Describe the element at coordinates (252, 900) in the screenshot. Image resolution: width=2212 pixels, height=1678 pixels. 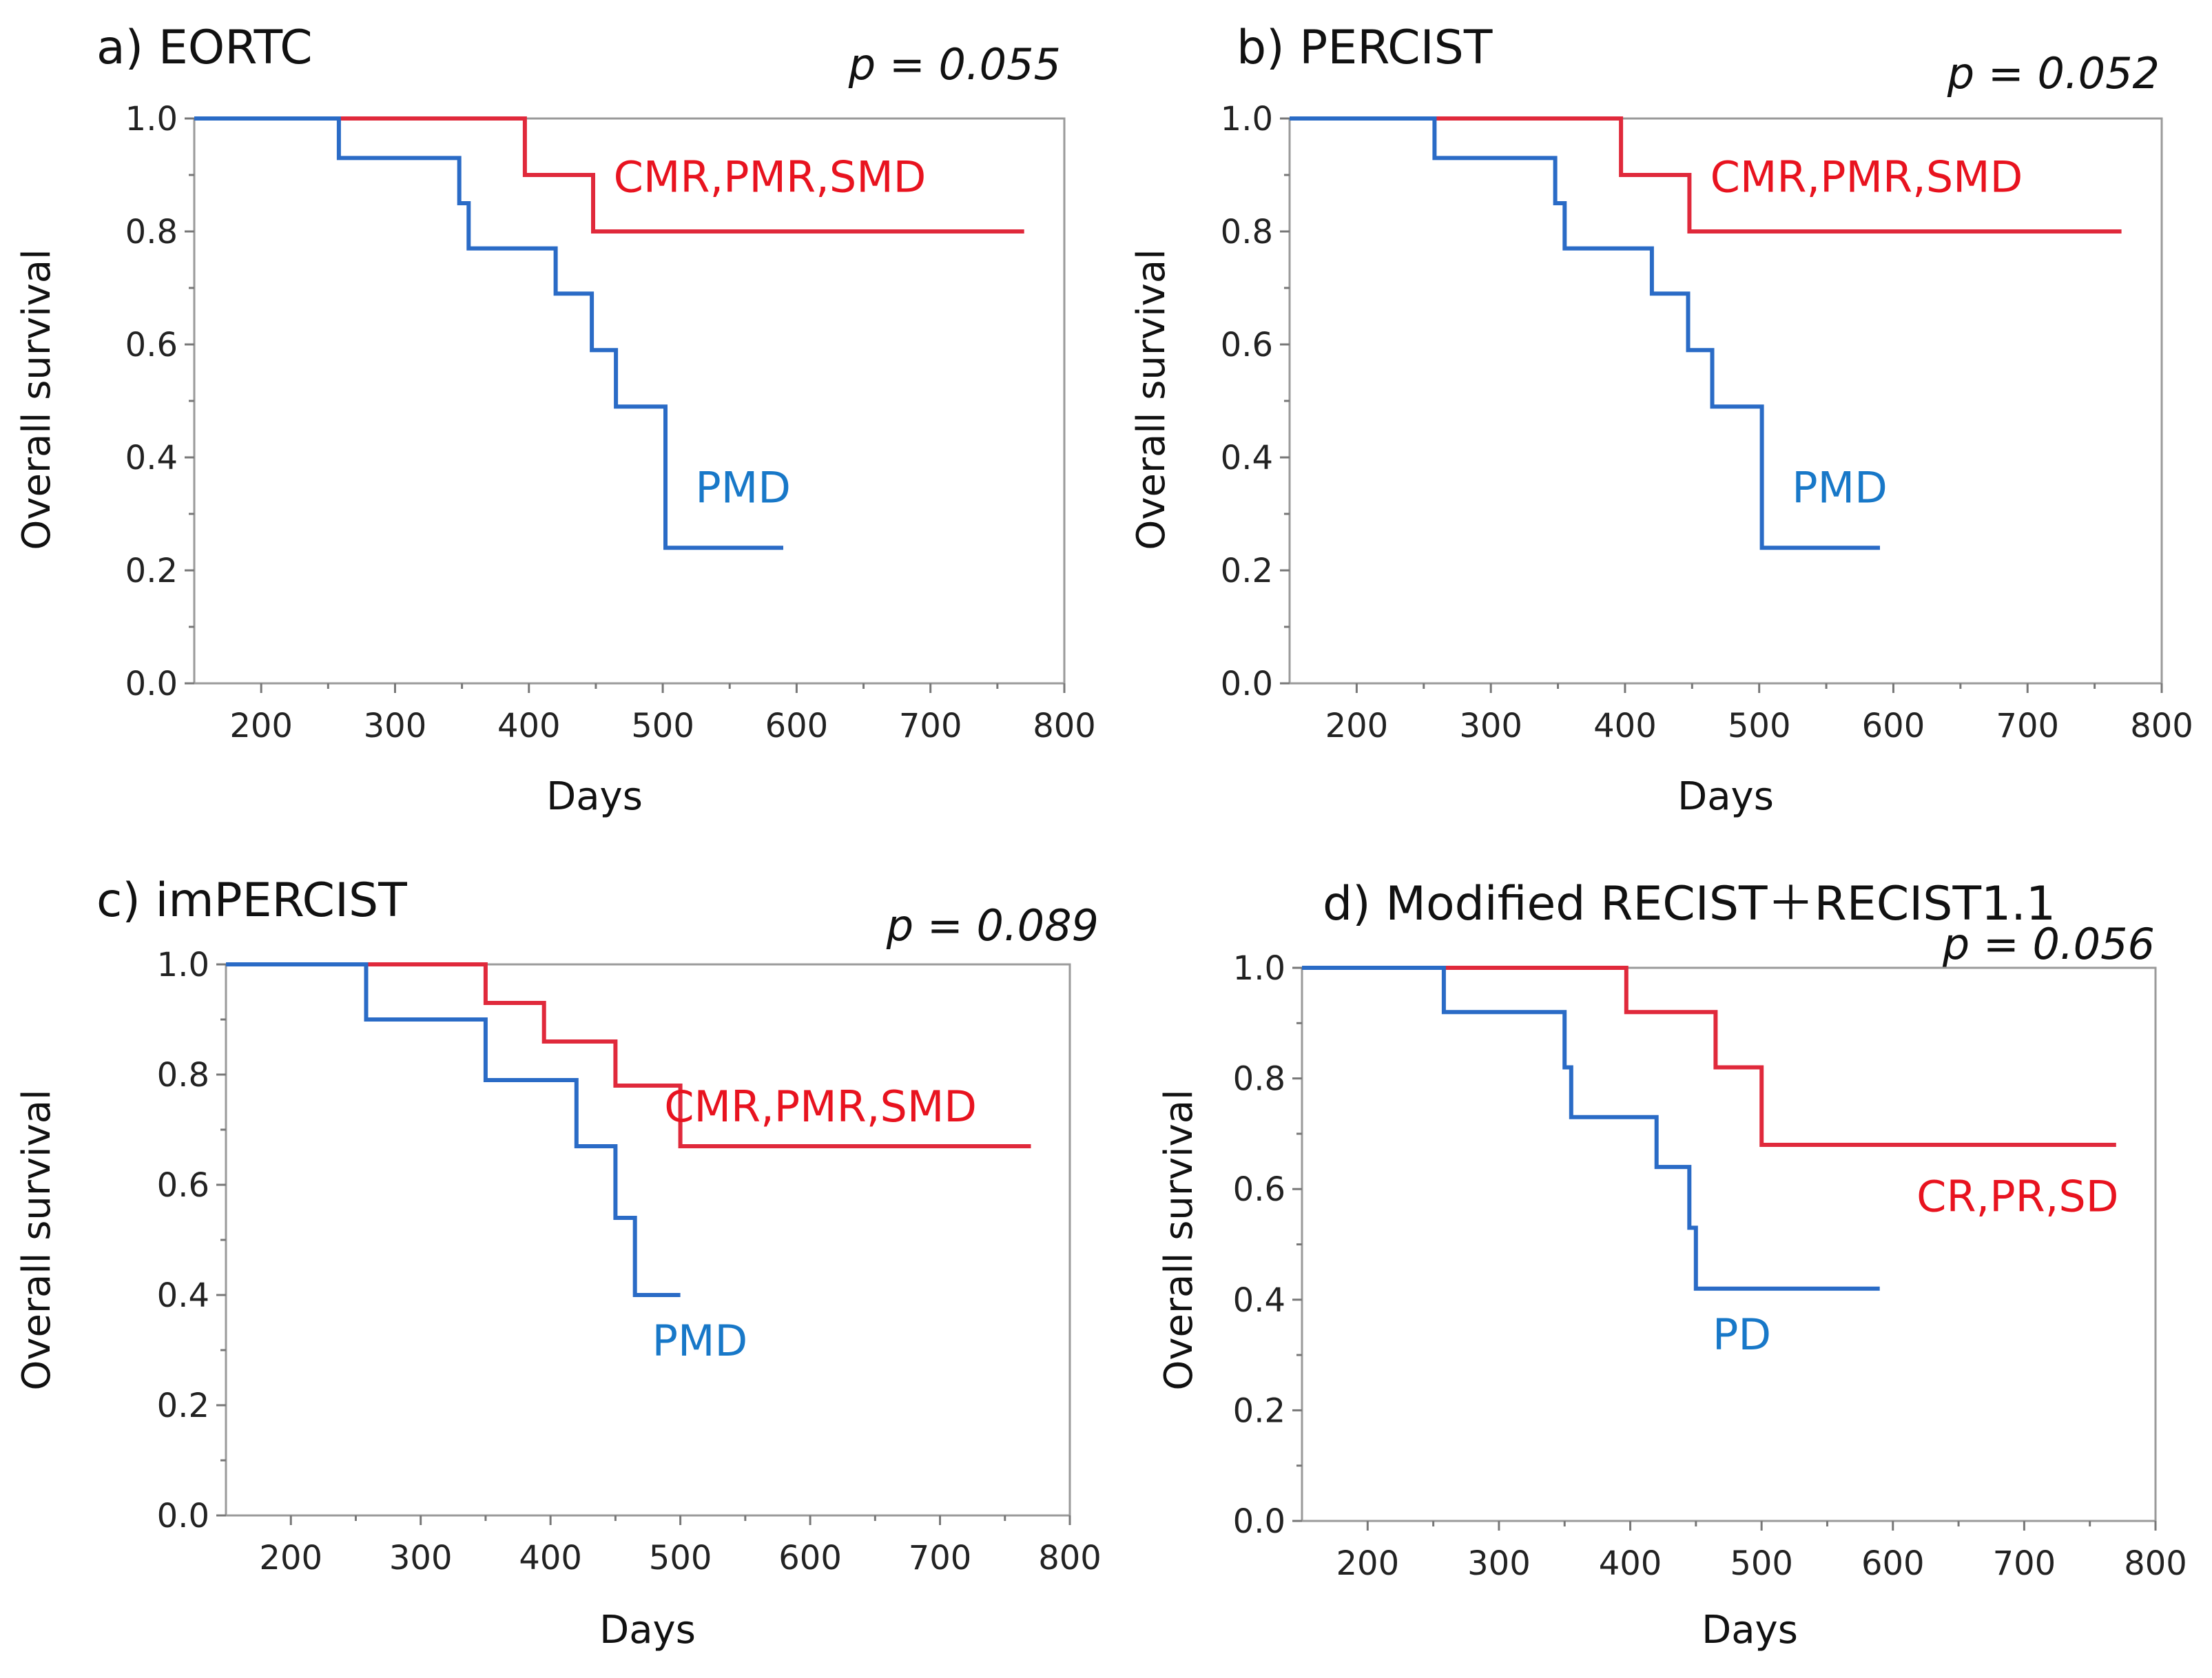
I see `panel-title: c) imPERCIST` at that location.